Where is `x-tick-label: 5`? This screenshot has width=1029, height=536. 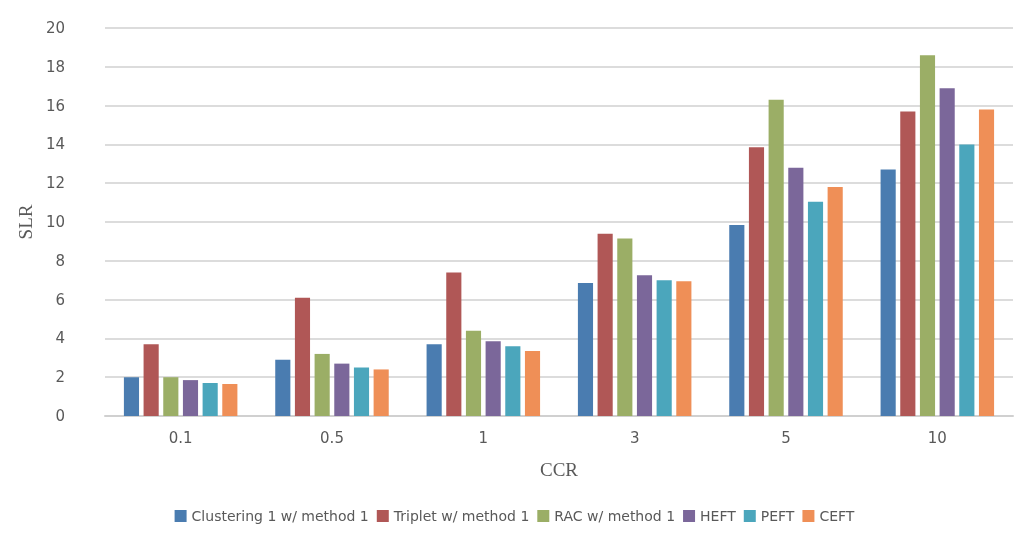 x-tick-label: 5 is located at coordinates (786, 437).